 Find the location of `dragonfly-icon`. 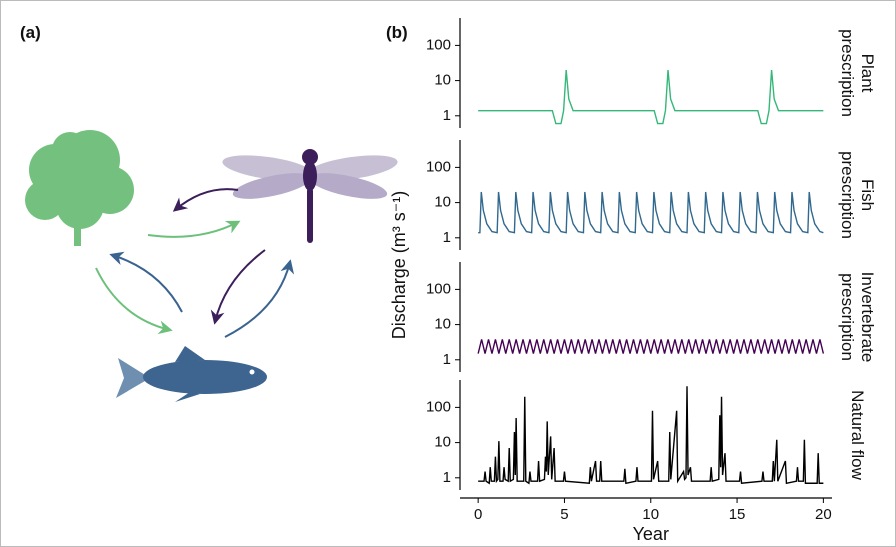

dragonfly-icon is located at coordinates (310, 196).